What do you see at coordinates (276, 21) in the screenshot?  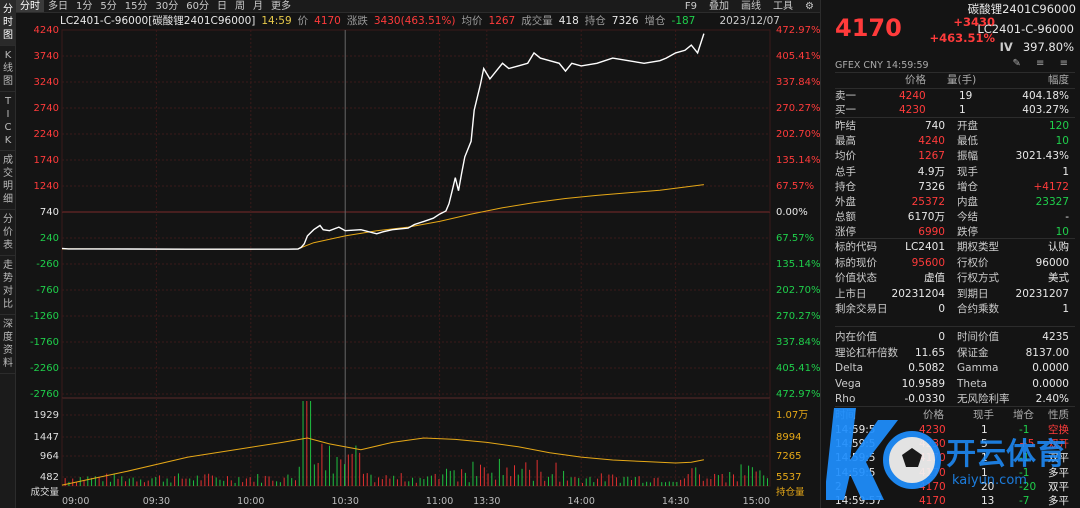 I see `info-time: 14:59` at bounding box center [276, 21].